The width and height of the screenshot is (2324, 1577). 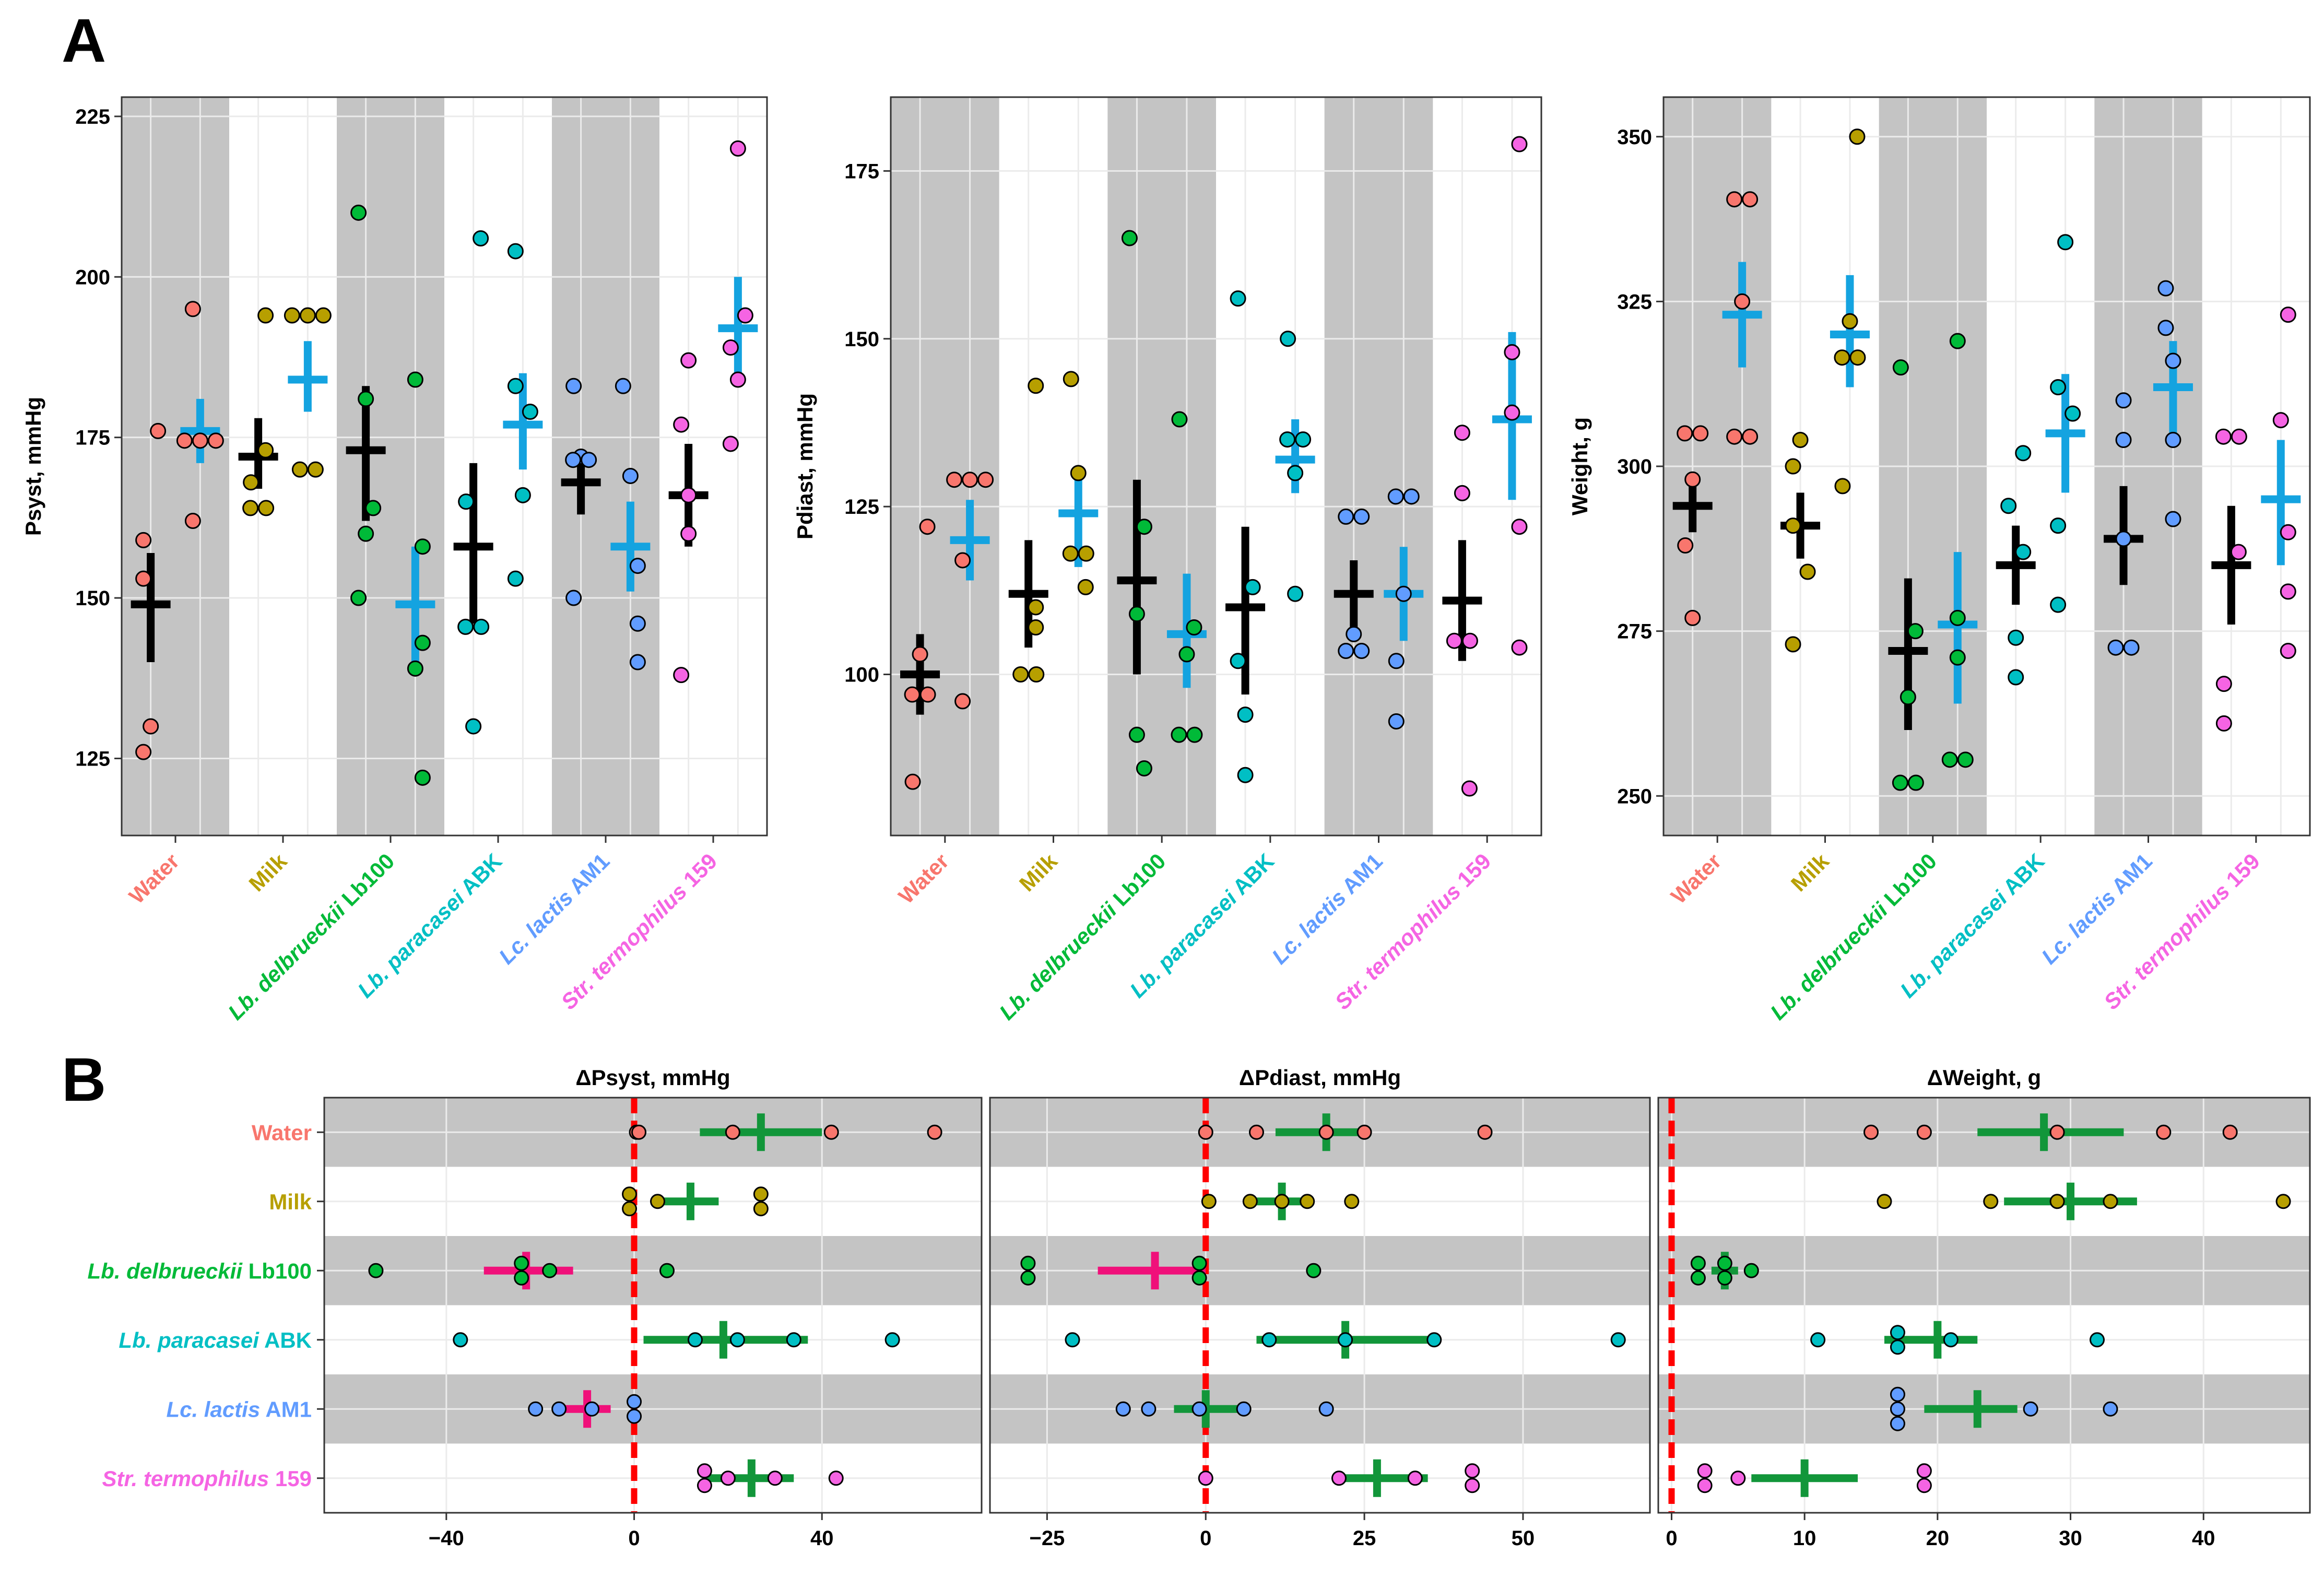 What do you see at coordinates (1137, 882) in the screenshot?
I see `panel-a2-group-label-plain: Lb100` at bounding box center [1137, 882].